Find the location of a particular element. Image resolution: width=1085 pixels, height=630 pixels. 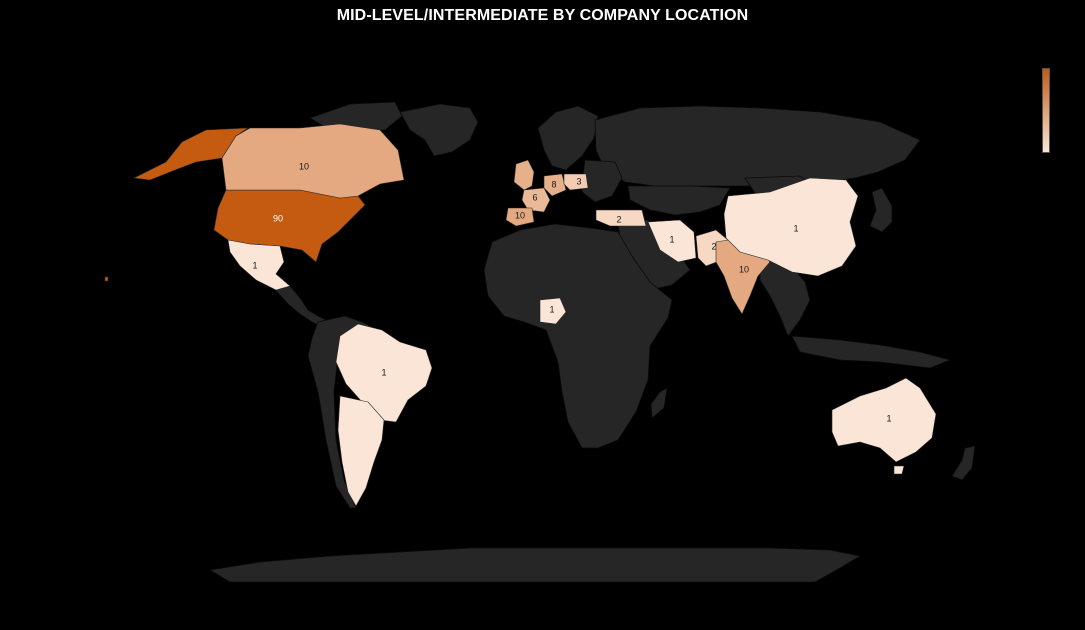

label-iran: 1 is located at coordinates (671, 239).